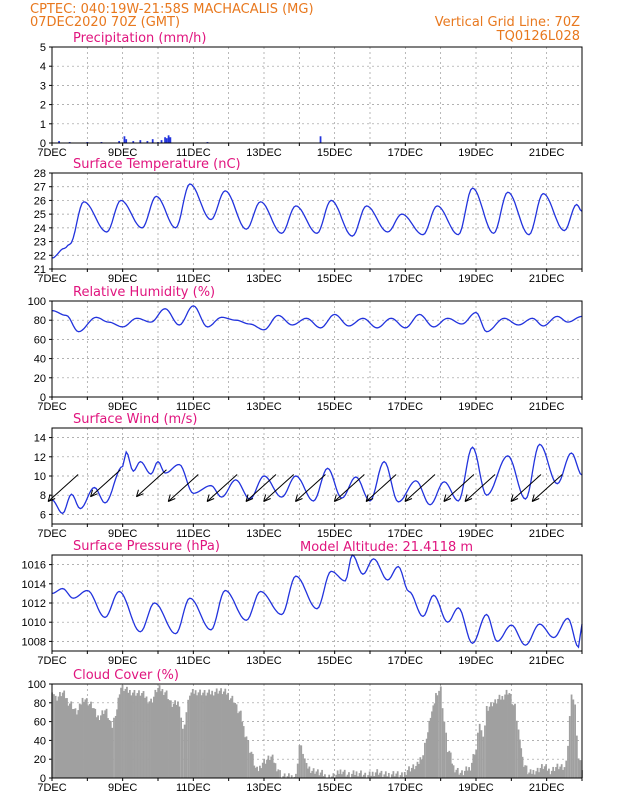  I want to click on y-tick-label: 1016, so click(34, 566).